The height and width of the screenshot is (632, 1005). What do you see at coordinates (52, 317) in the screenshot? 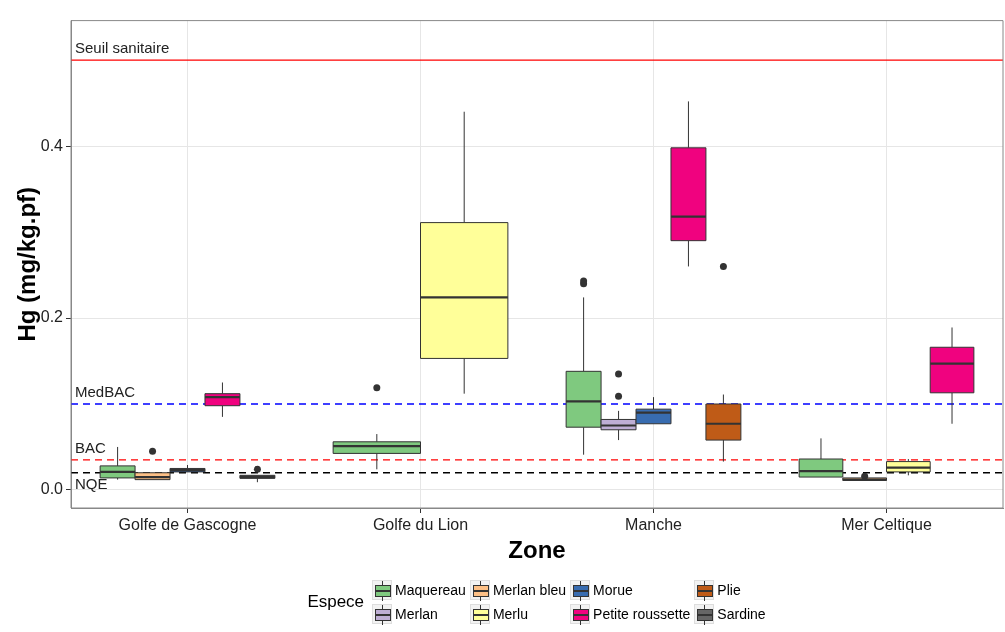
I see `y-tick-label: 0.2` at bounding box center [52, 317].